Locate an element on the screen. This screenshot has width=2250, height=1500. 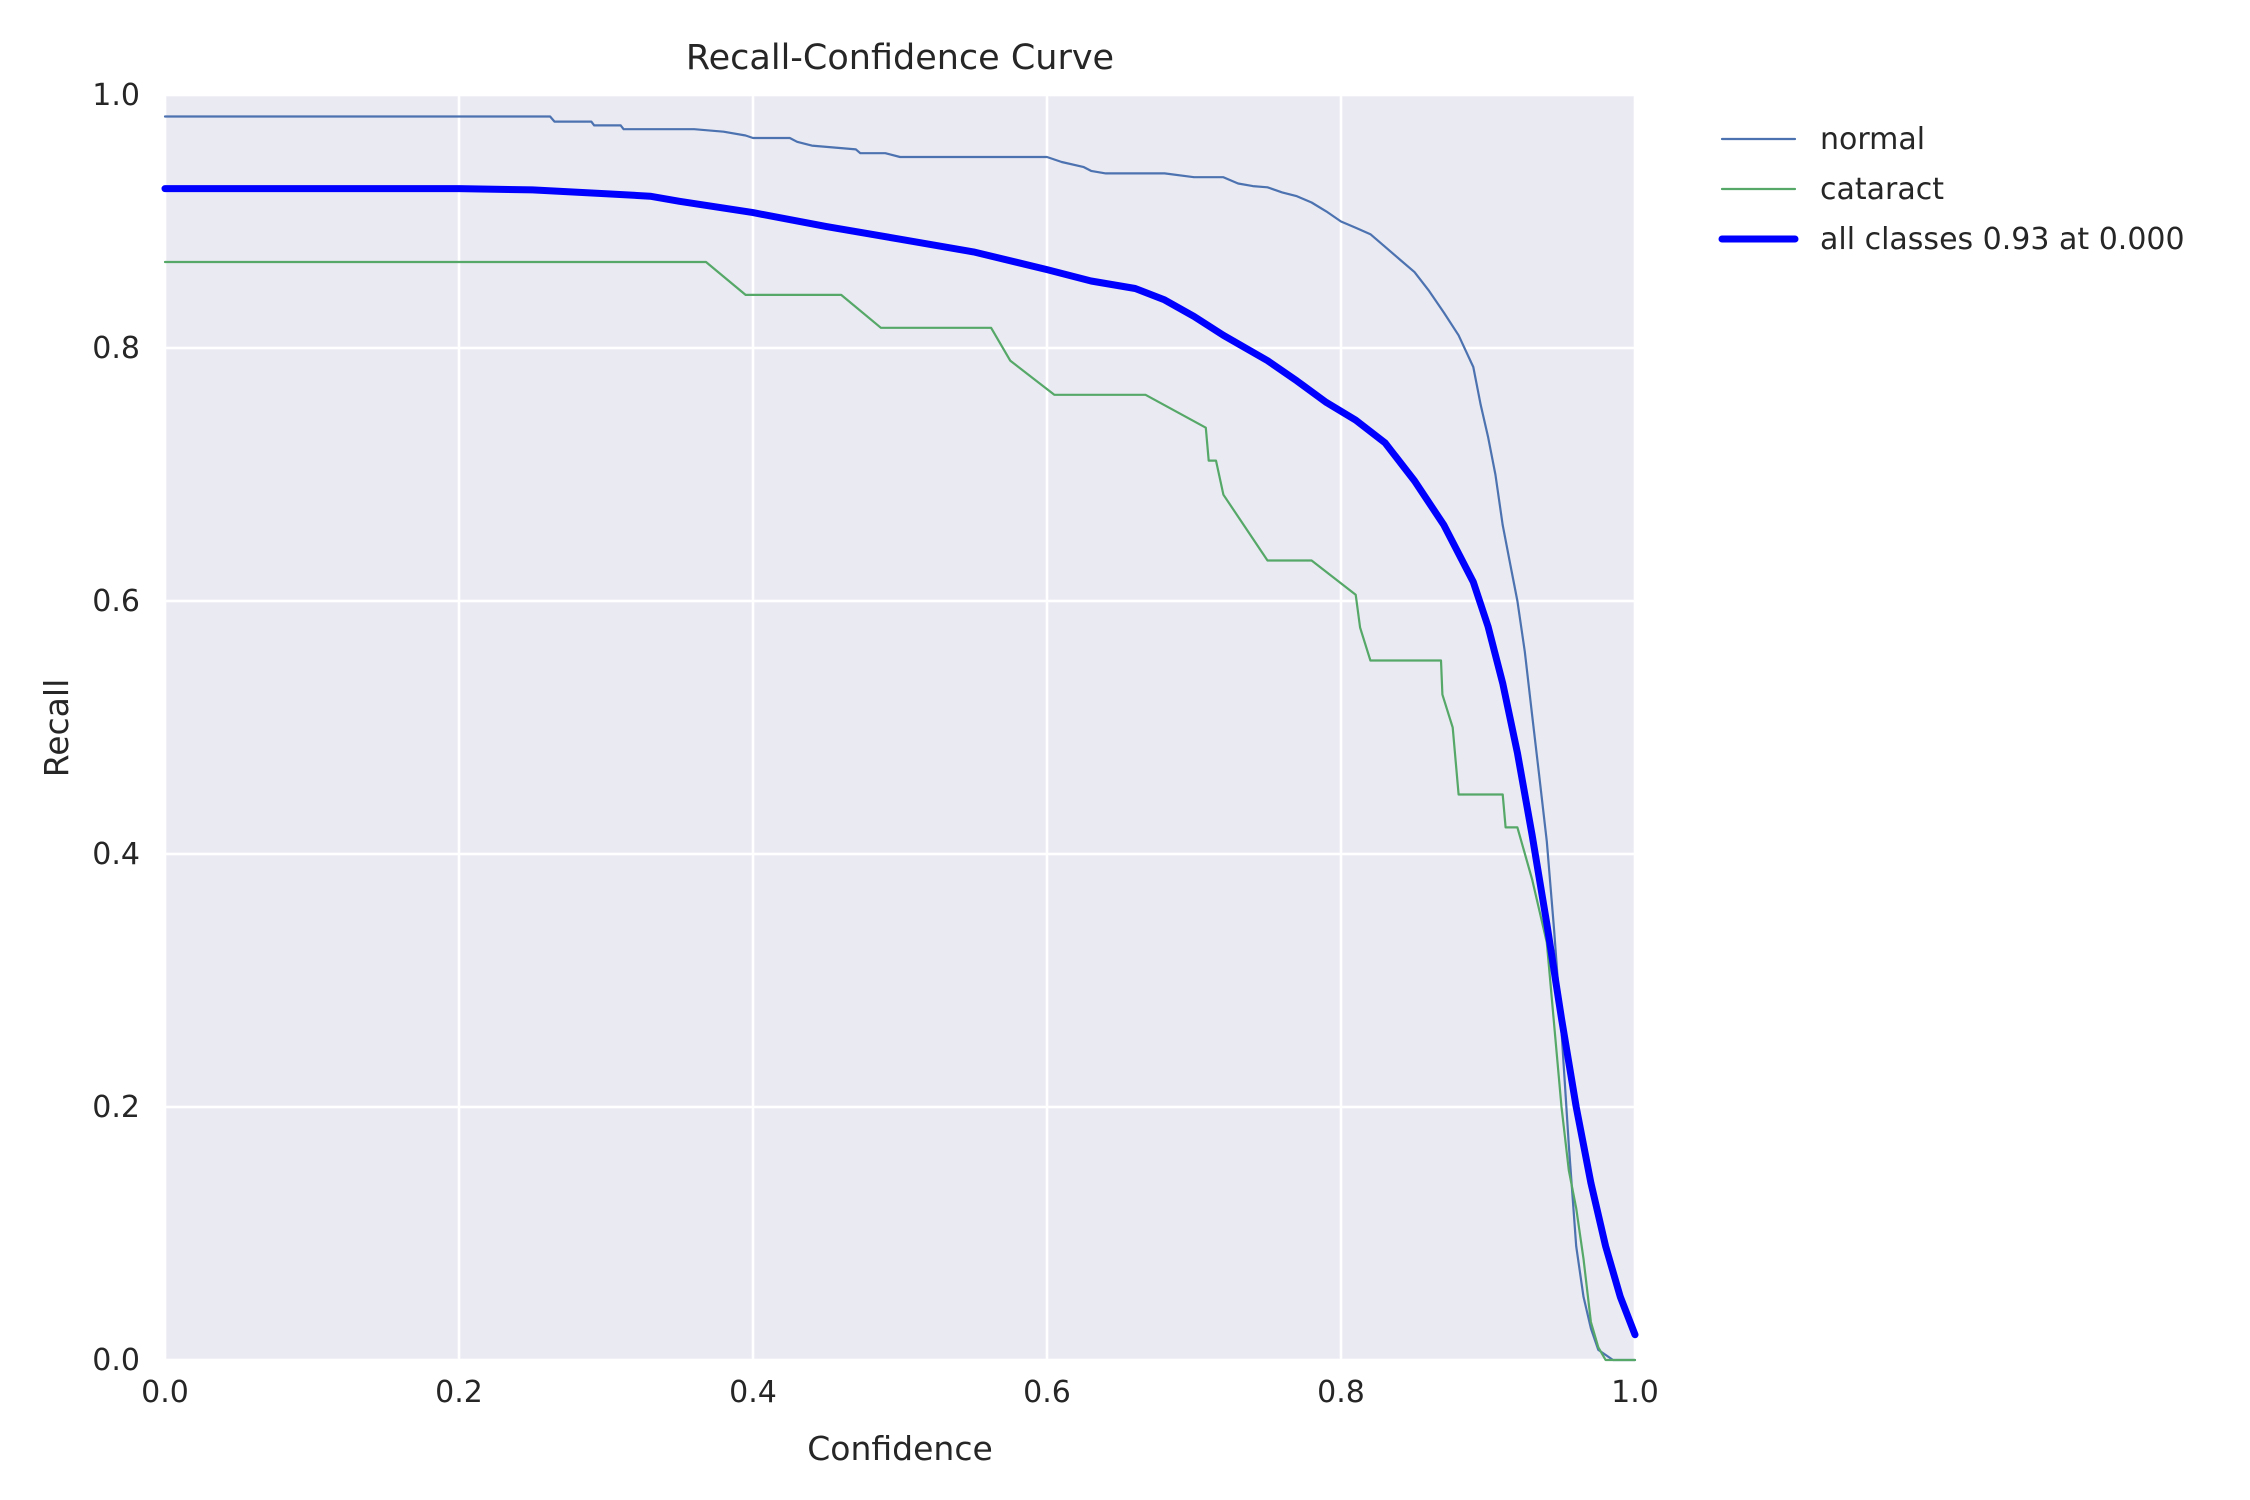
legend: normal cataract all classes 0.93 at 0.000 is located at coordinates (1951, 189).